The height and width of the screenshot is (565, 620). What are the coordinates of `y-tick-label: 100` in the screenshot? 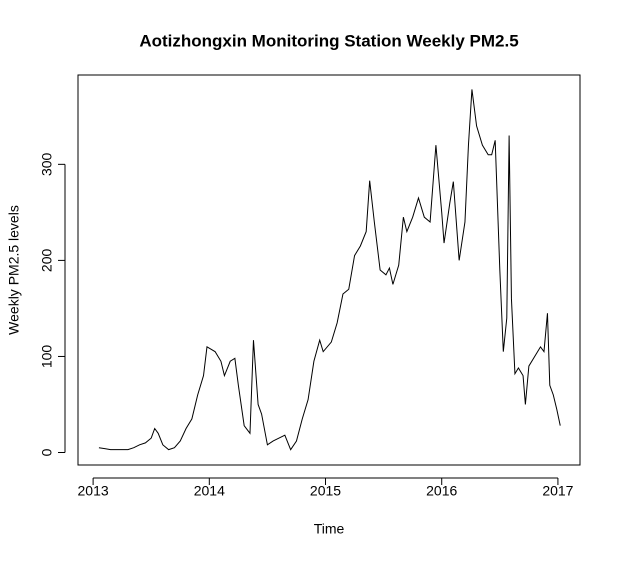 It's located at (47, 357).